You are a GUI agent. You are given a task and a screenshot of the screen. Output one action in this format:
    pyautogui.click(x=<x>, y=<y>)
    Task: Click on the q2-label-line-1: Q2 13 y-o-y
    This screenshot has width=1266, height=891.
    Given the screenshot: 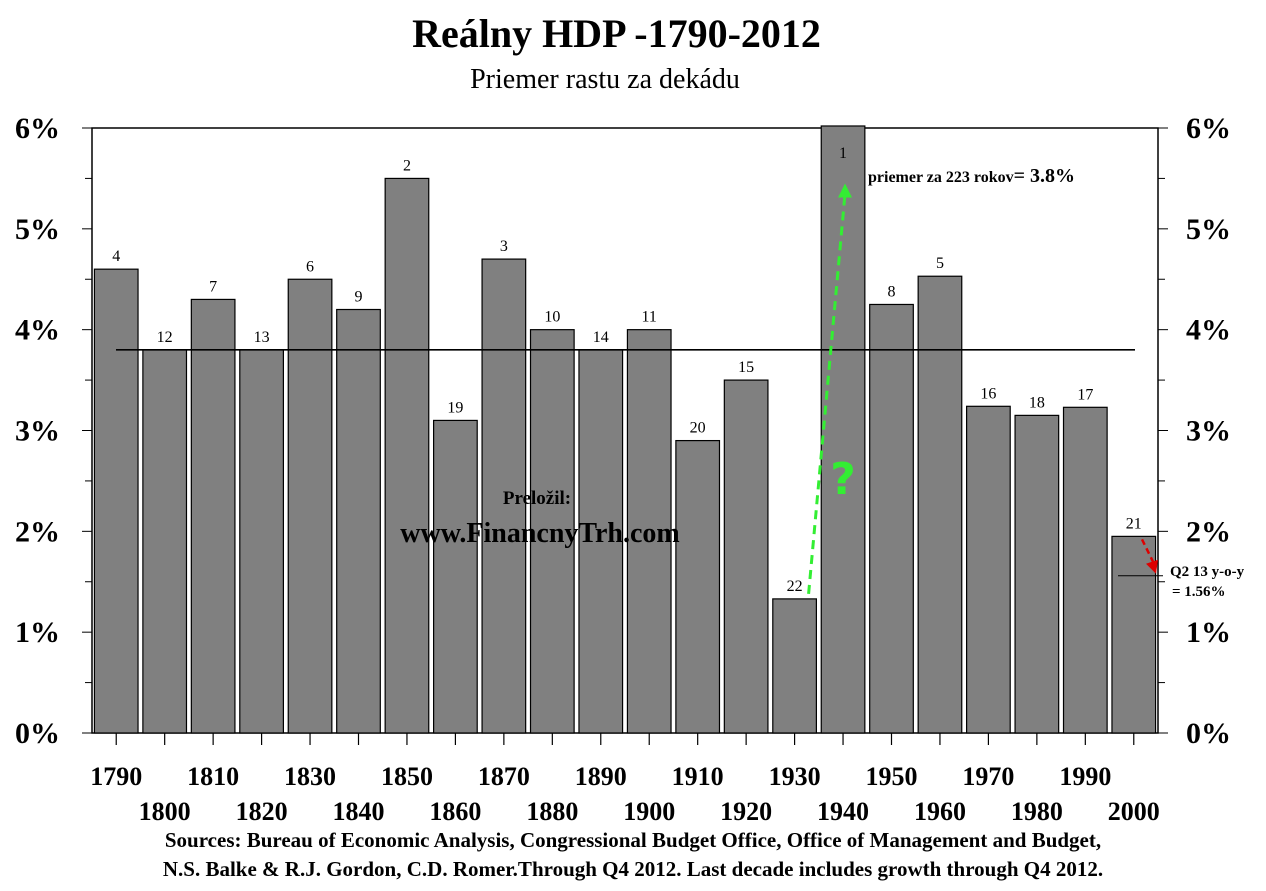 What is the action you would take?
    pyautogui.click(x=1207, y=572)
    